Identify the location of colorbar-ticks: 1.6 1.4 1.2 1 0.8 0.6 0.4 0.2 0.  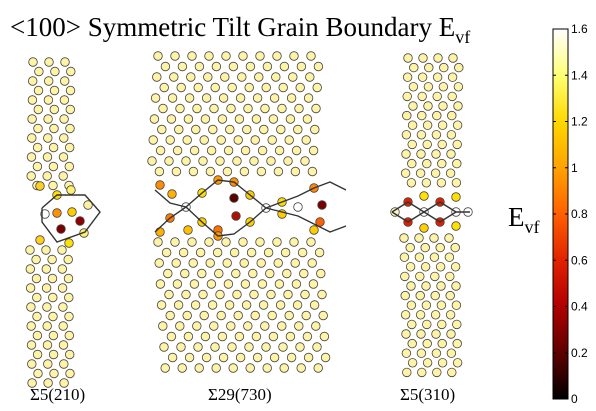
(570, 214).